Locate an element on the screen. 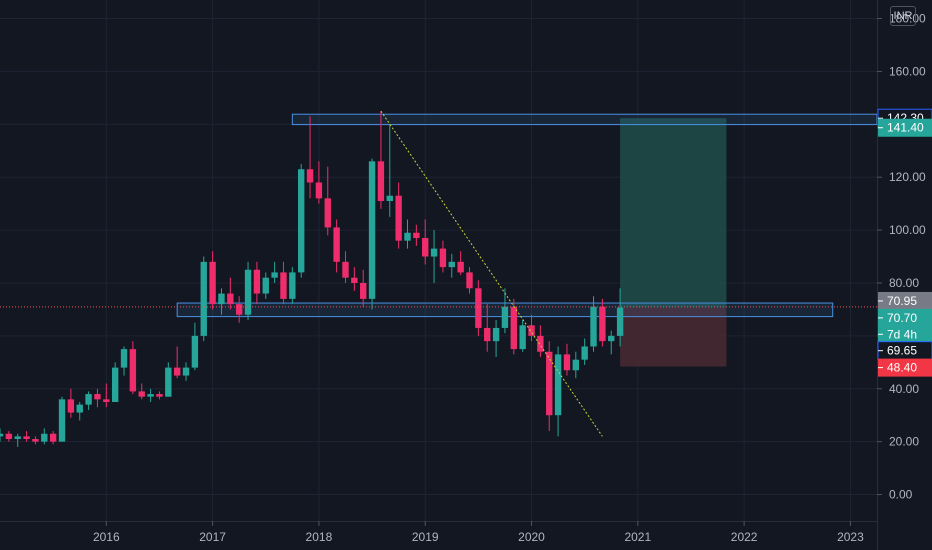 Image resolution: width=932 pixels, height=550 pixels. y-tick-label: 180.00 is located at coordinates (907, 19).